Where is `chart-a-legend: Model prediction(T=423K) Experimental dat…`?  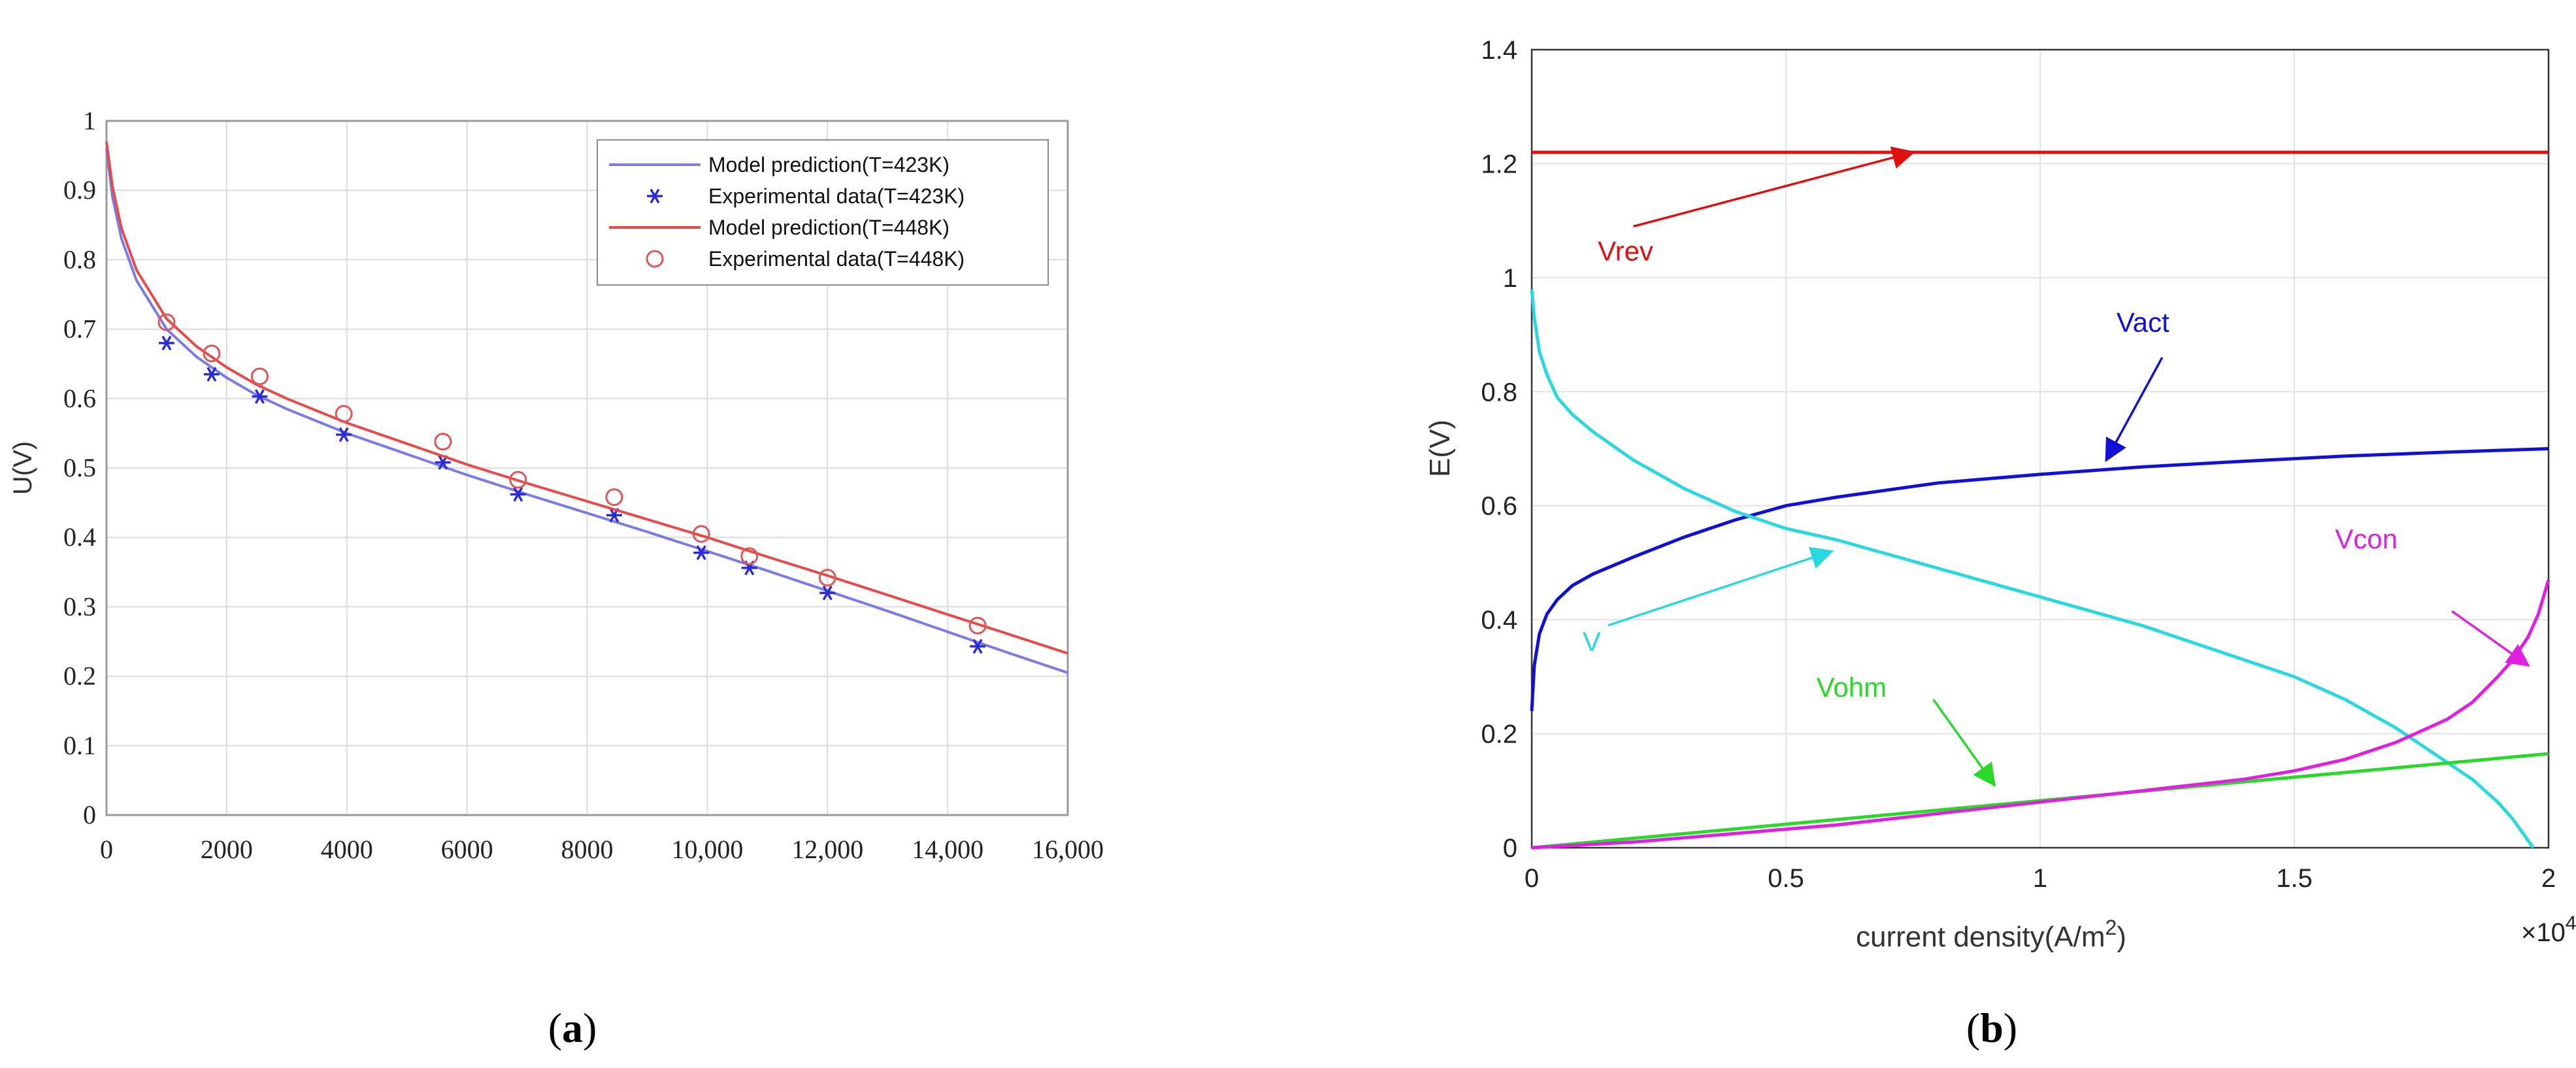 chart-a-legend: Model prediction(T=423K) Experimental dat… is located at coordinates (823, 212).